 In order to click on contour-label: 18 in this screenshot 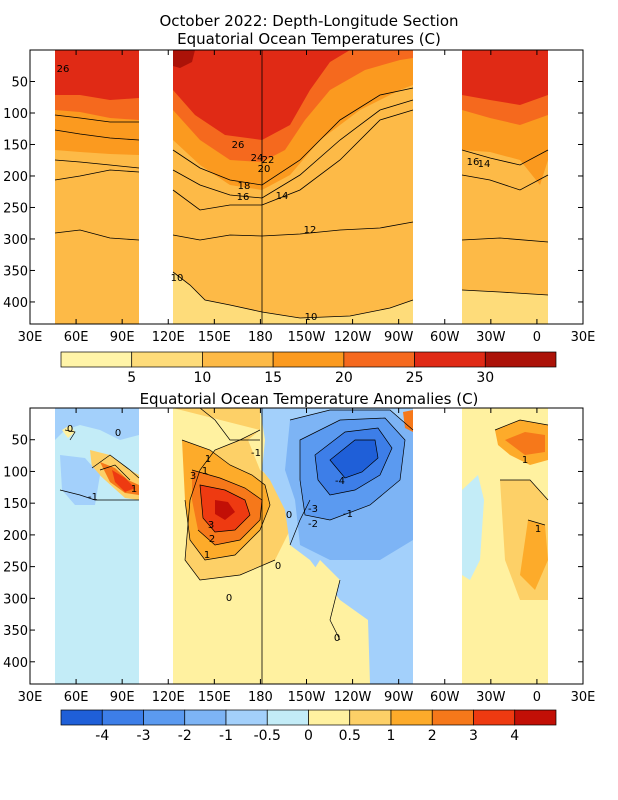, I will do `click(244, 186)`.